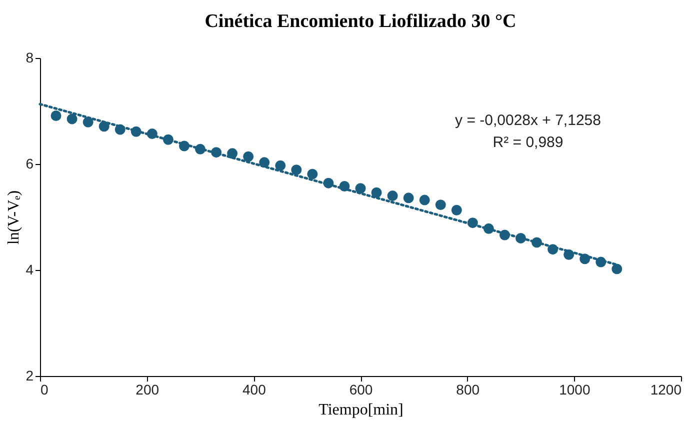  I want to click on x-axis-title: Tiempo[min], so click(361, 410).